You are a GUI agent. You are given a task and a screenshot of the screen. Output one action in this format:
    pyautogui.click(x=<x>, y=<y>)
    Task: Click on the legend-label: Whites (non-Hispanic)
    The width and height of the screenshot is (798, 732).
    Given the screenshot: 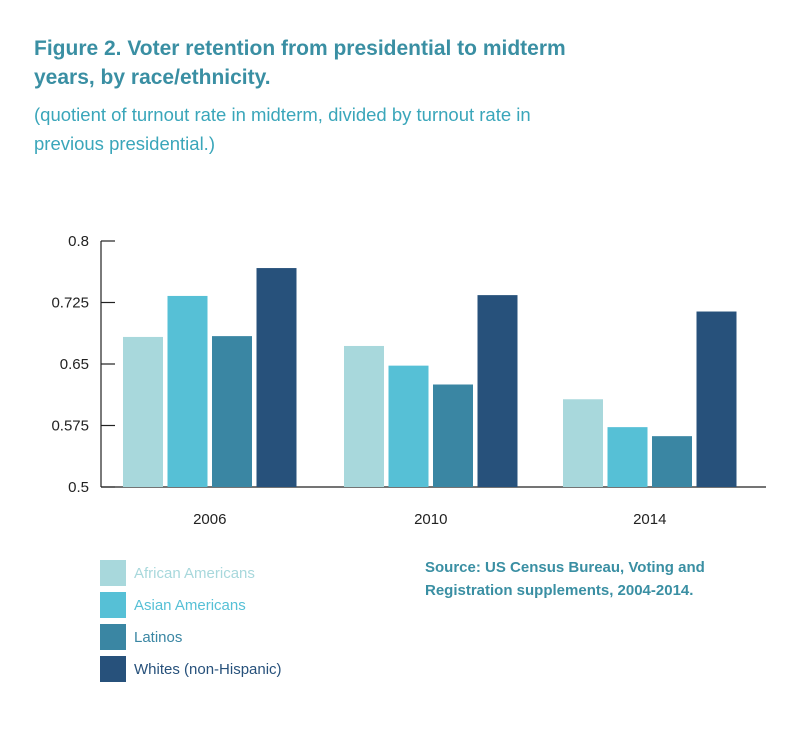 What is the action you would take?
    pyautogui.click(x=208, y=669)
    